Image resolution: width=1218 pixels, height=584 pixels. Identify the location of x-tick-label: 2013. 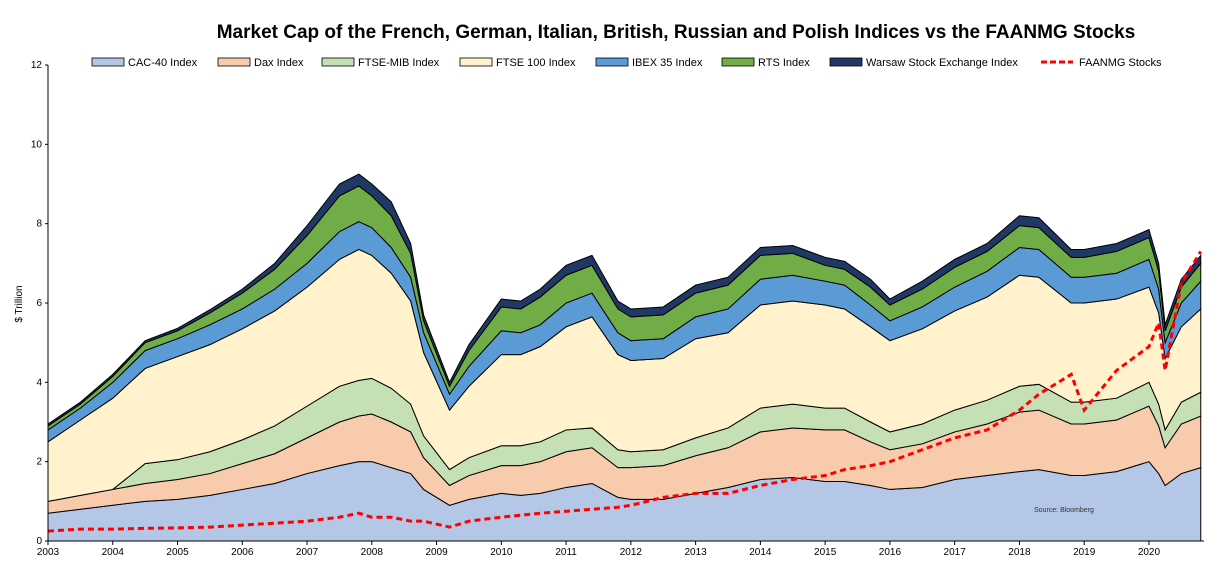
(695, 552).